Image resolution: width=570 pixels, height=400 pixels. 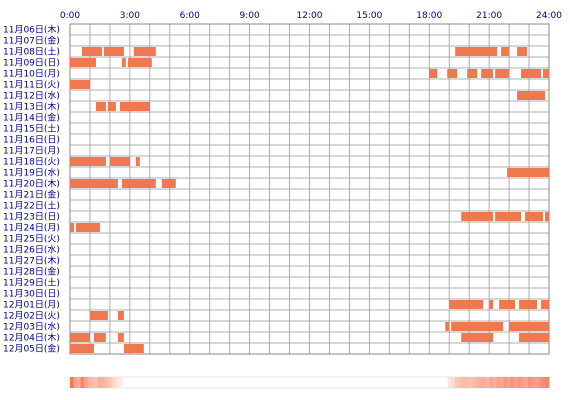 What do you see at coordinates (31, 173) in the screenshot?
I see `row-label: 11月19日(水)` at bounding box center [31, 173].